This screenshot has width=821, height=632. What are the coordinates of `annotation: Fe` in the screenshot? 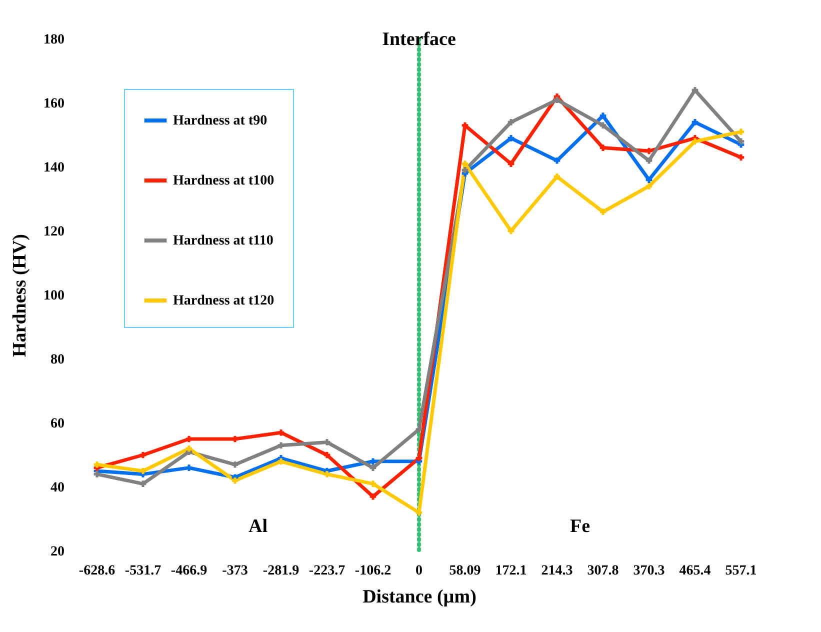 It's located at (580, 526).